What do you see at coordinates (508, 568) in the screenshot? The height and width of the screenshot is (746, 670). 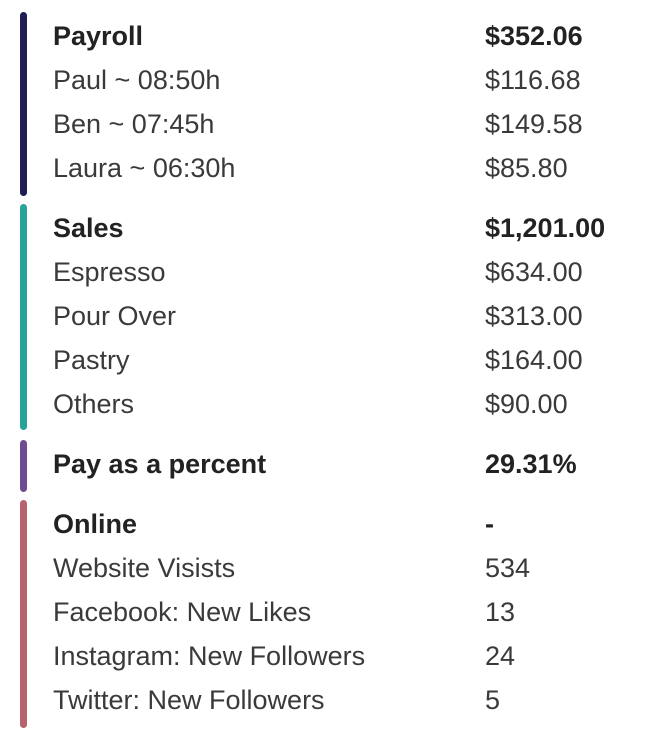 I see `online-row-value: 534` at bounding box center [508, 568].